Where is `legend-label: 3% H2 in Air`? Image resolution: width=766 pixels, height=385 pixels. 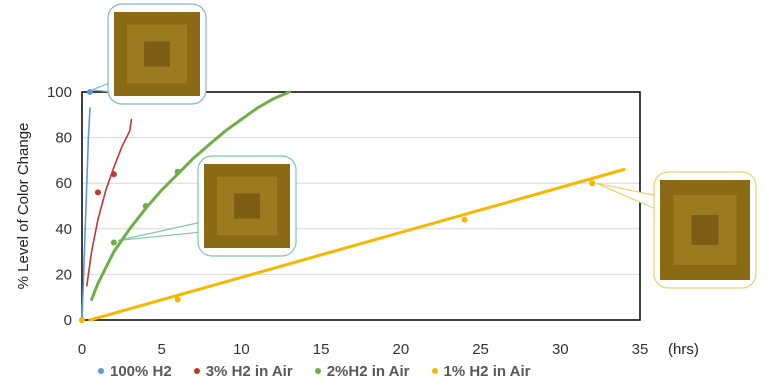 legend-label: 3% H2 in Air is located at coordinates (249, 371).